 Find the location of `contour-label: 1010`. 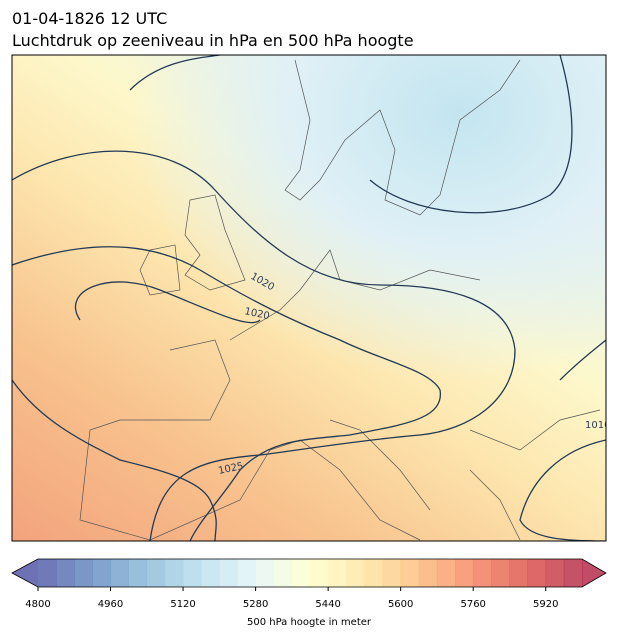

contour-label: 1010 is located at coordinates (597, 425).